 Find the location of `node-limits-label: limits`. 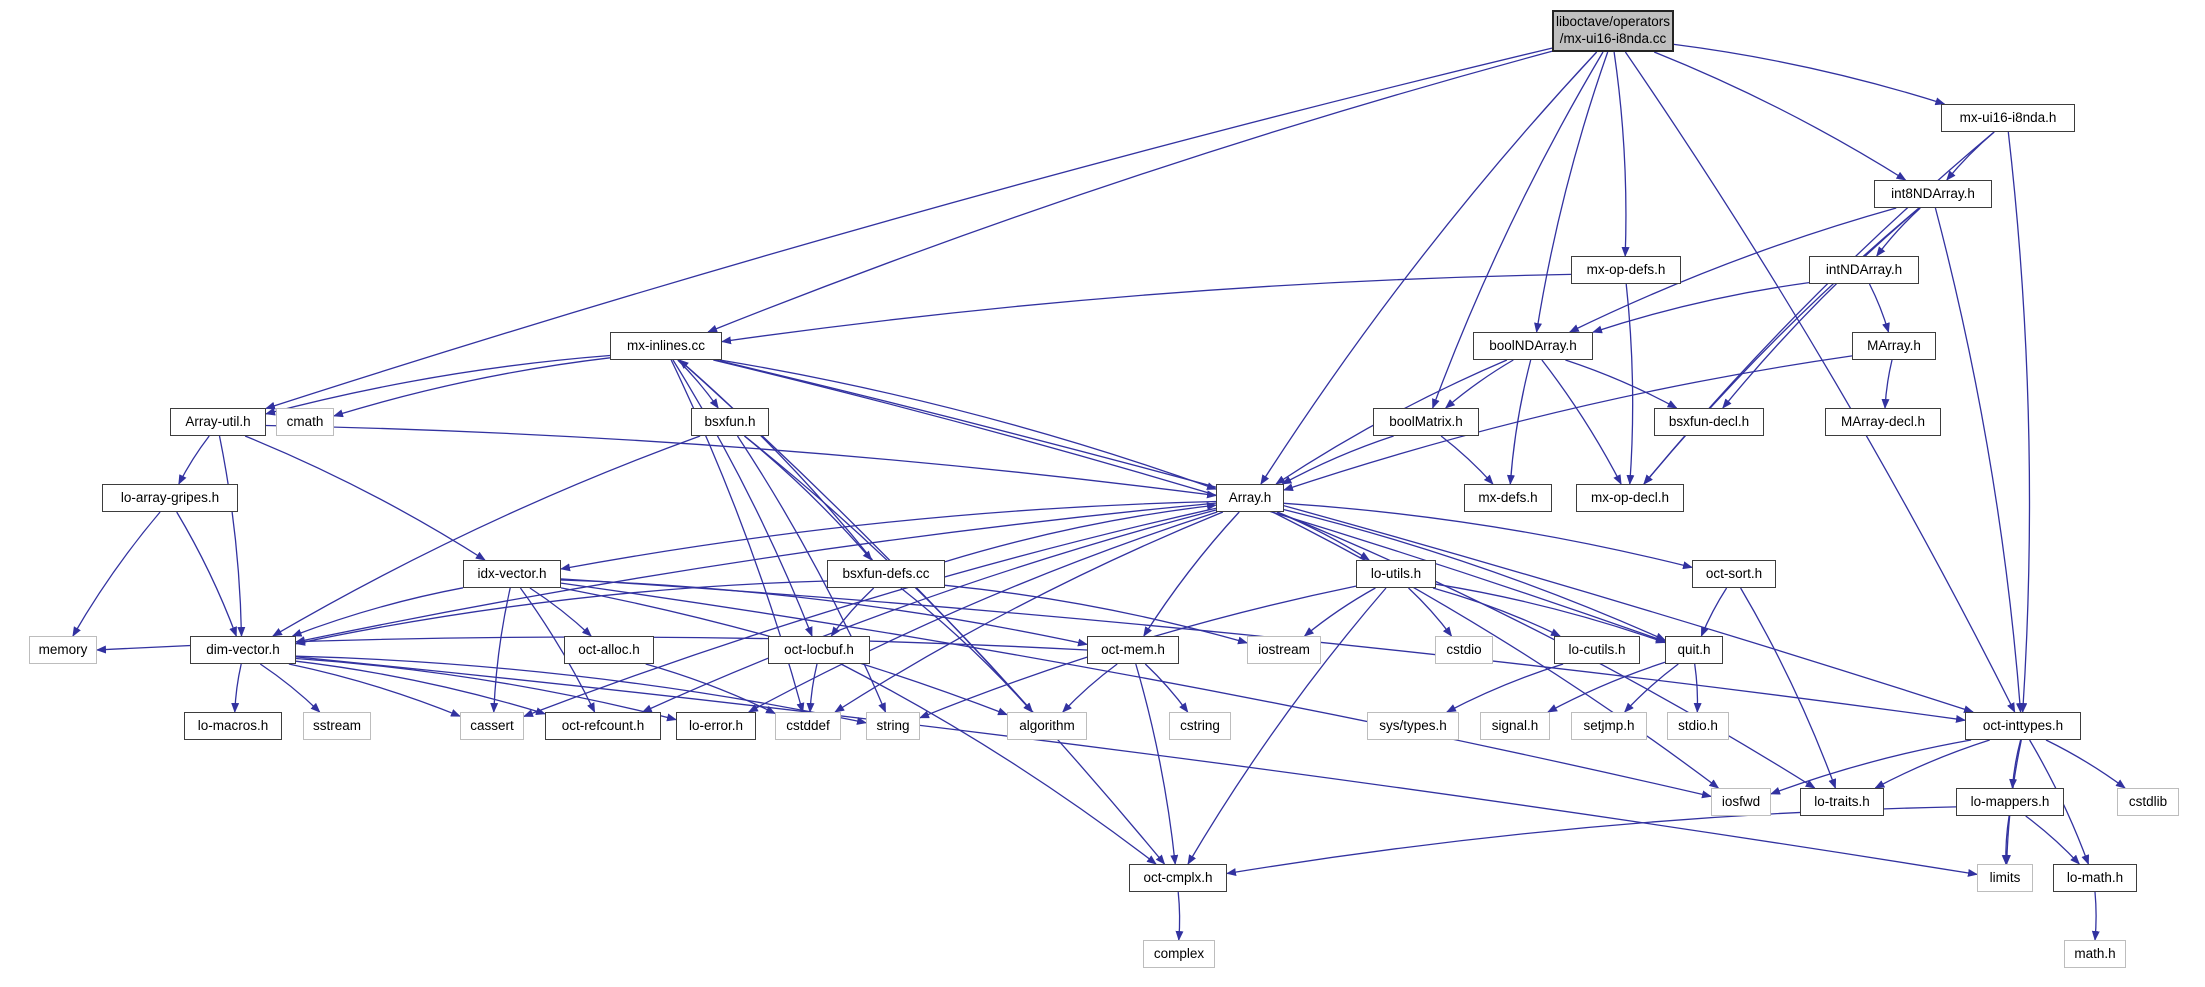

node-limits-label: limits is located at coordinates (2005, 877).